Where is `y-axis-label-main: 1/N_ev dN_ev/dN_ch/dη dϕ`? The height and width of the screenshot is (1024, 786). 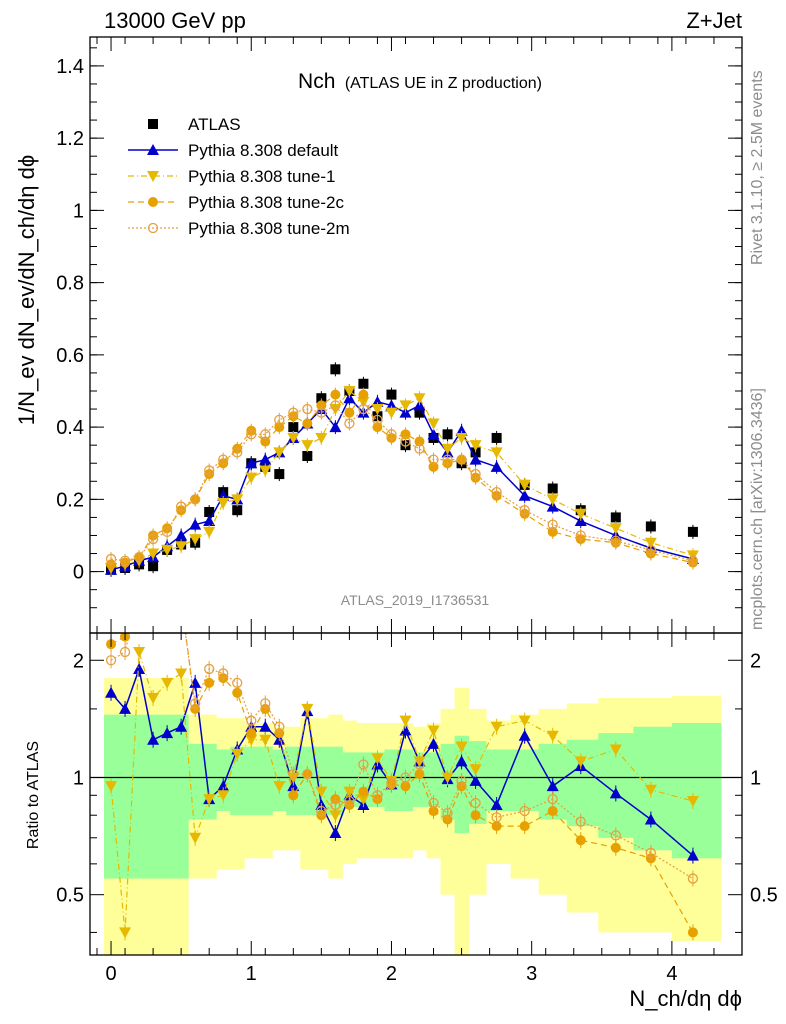
y-axis-label-main: 1/N_ev dN_ev/dN_ch/dη dϕ is located at coordinates (26, 290).